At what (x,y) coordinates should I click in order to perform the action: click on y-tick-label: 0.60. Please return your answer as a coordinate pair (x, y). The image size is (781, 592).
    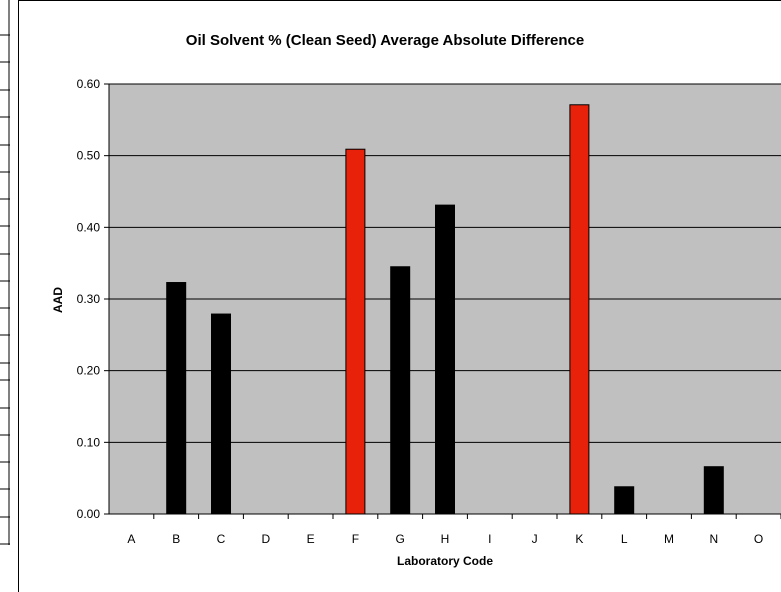
    Looking at the image, I should click on (89, 84).